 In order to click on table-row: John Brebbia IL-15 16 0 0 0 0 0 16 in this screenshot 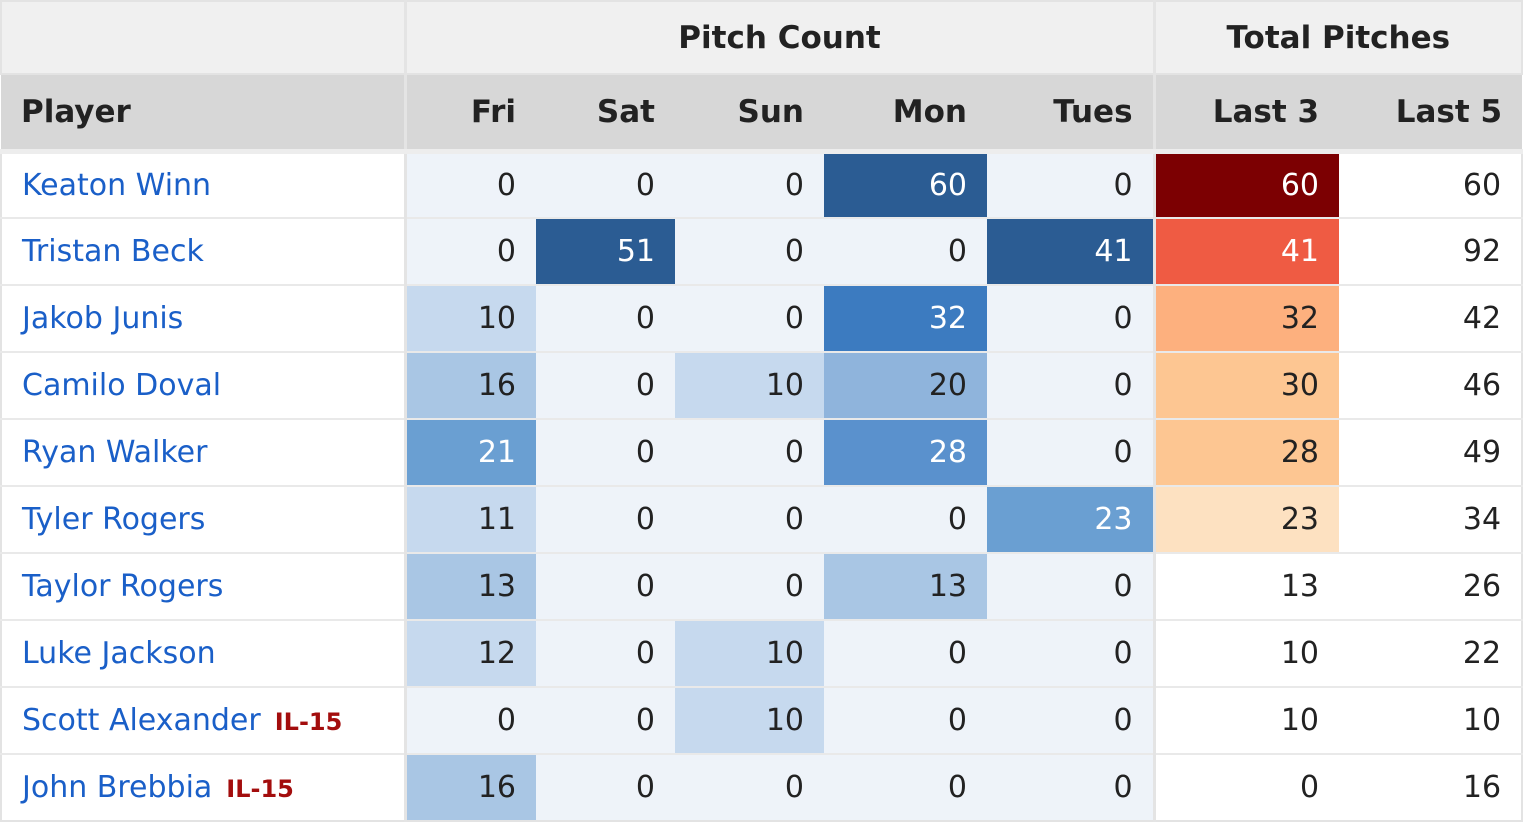, I will do `click(761, 788)`.